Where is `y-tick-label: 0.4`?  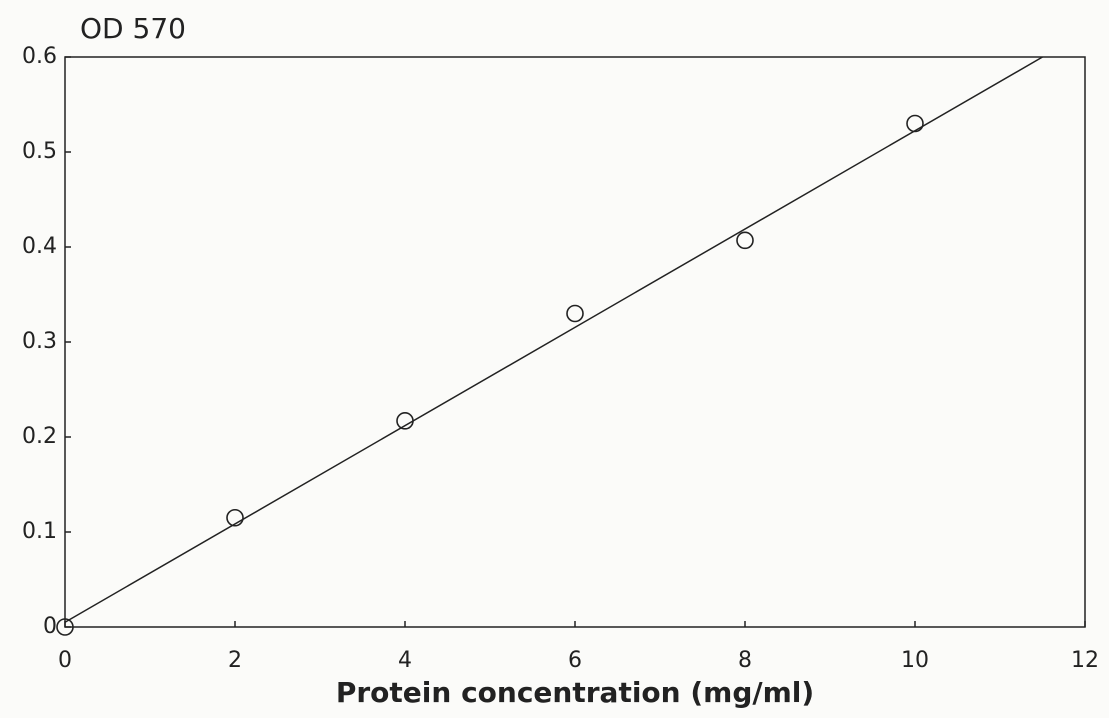
y-tick-label: 0.4 is located at coordinates (39, 246).